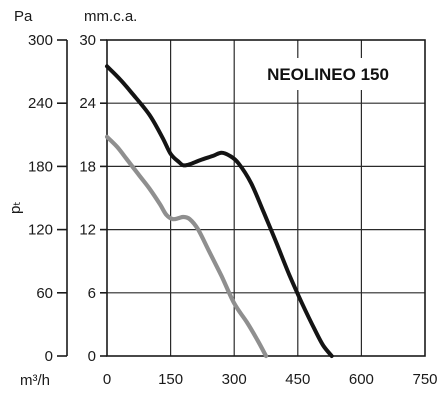 The width and height of the screenshot is (445, 394). Describe the element at coordinates (87, 166) in the screenshot. I see `y-mm-tick-label: 18` at that location.